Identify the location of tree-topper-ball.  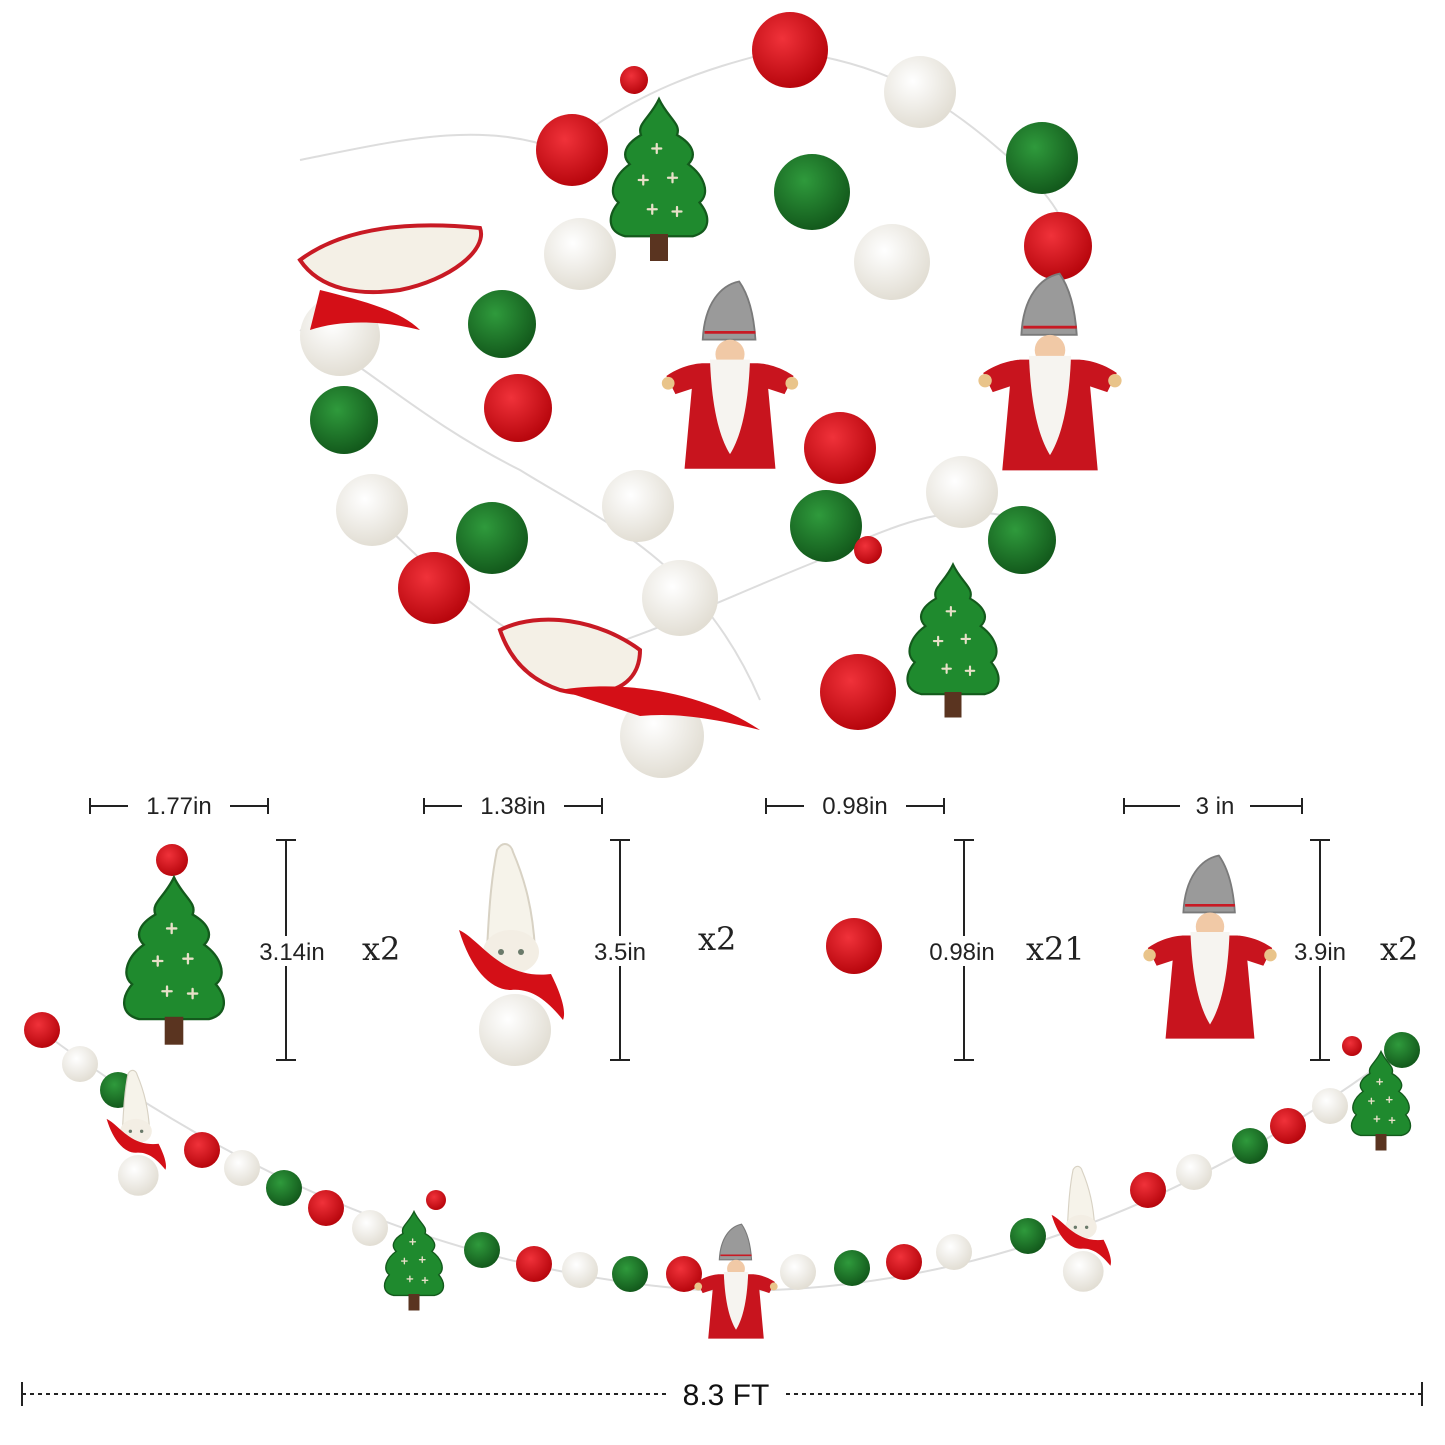
(172, 860).